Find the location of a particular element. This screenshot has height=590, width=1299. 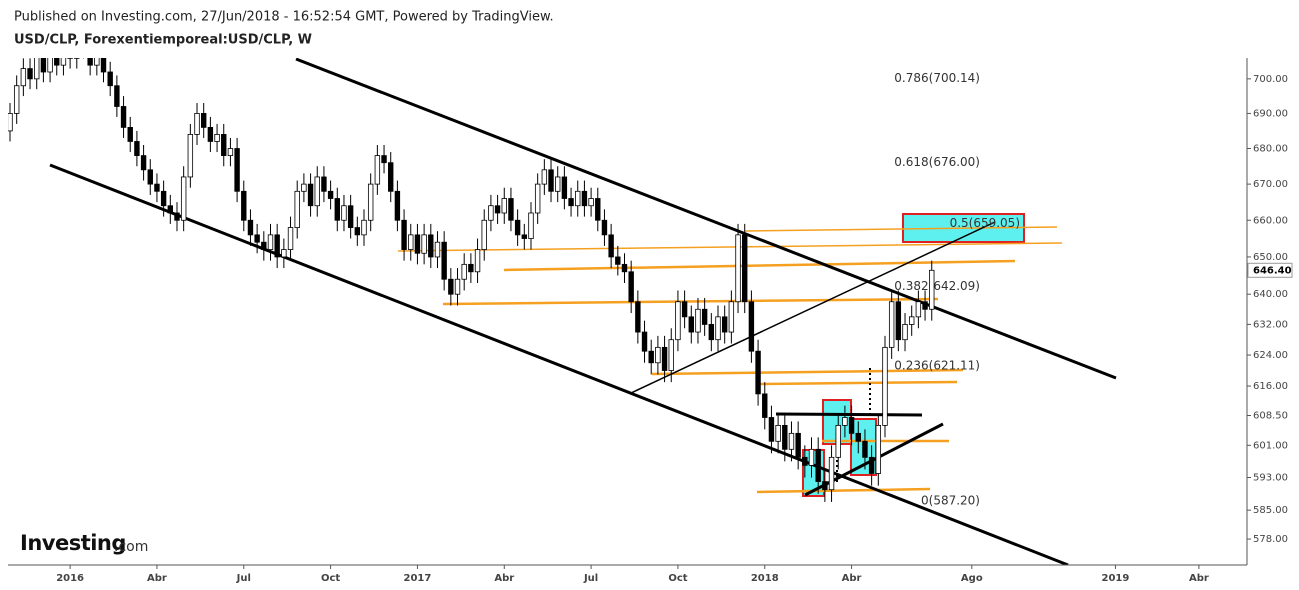

y-tick-label: 616.00 is located at coordinates (1270, 386).